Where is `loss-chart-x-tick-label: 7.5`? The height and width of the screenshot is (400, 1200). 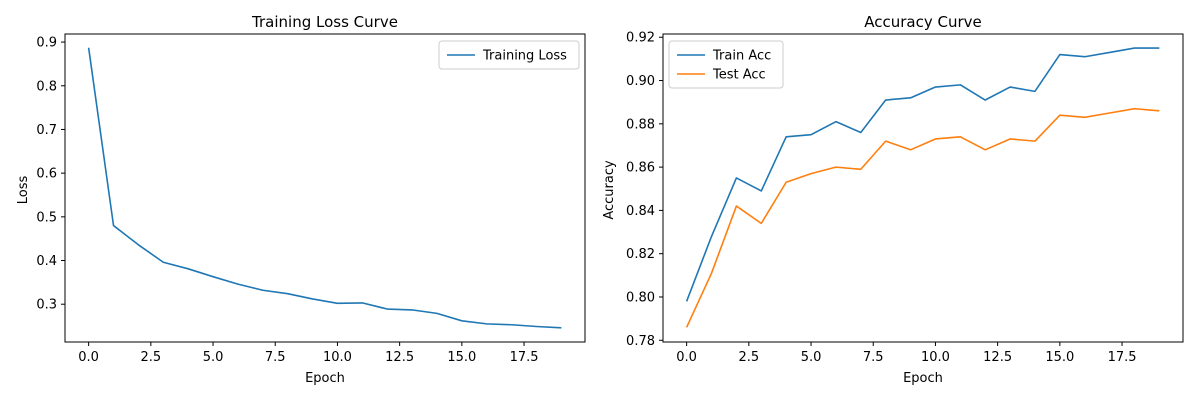 loss-chart-x-tick-label: 7.5 is located at coordinates (275, 357).